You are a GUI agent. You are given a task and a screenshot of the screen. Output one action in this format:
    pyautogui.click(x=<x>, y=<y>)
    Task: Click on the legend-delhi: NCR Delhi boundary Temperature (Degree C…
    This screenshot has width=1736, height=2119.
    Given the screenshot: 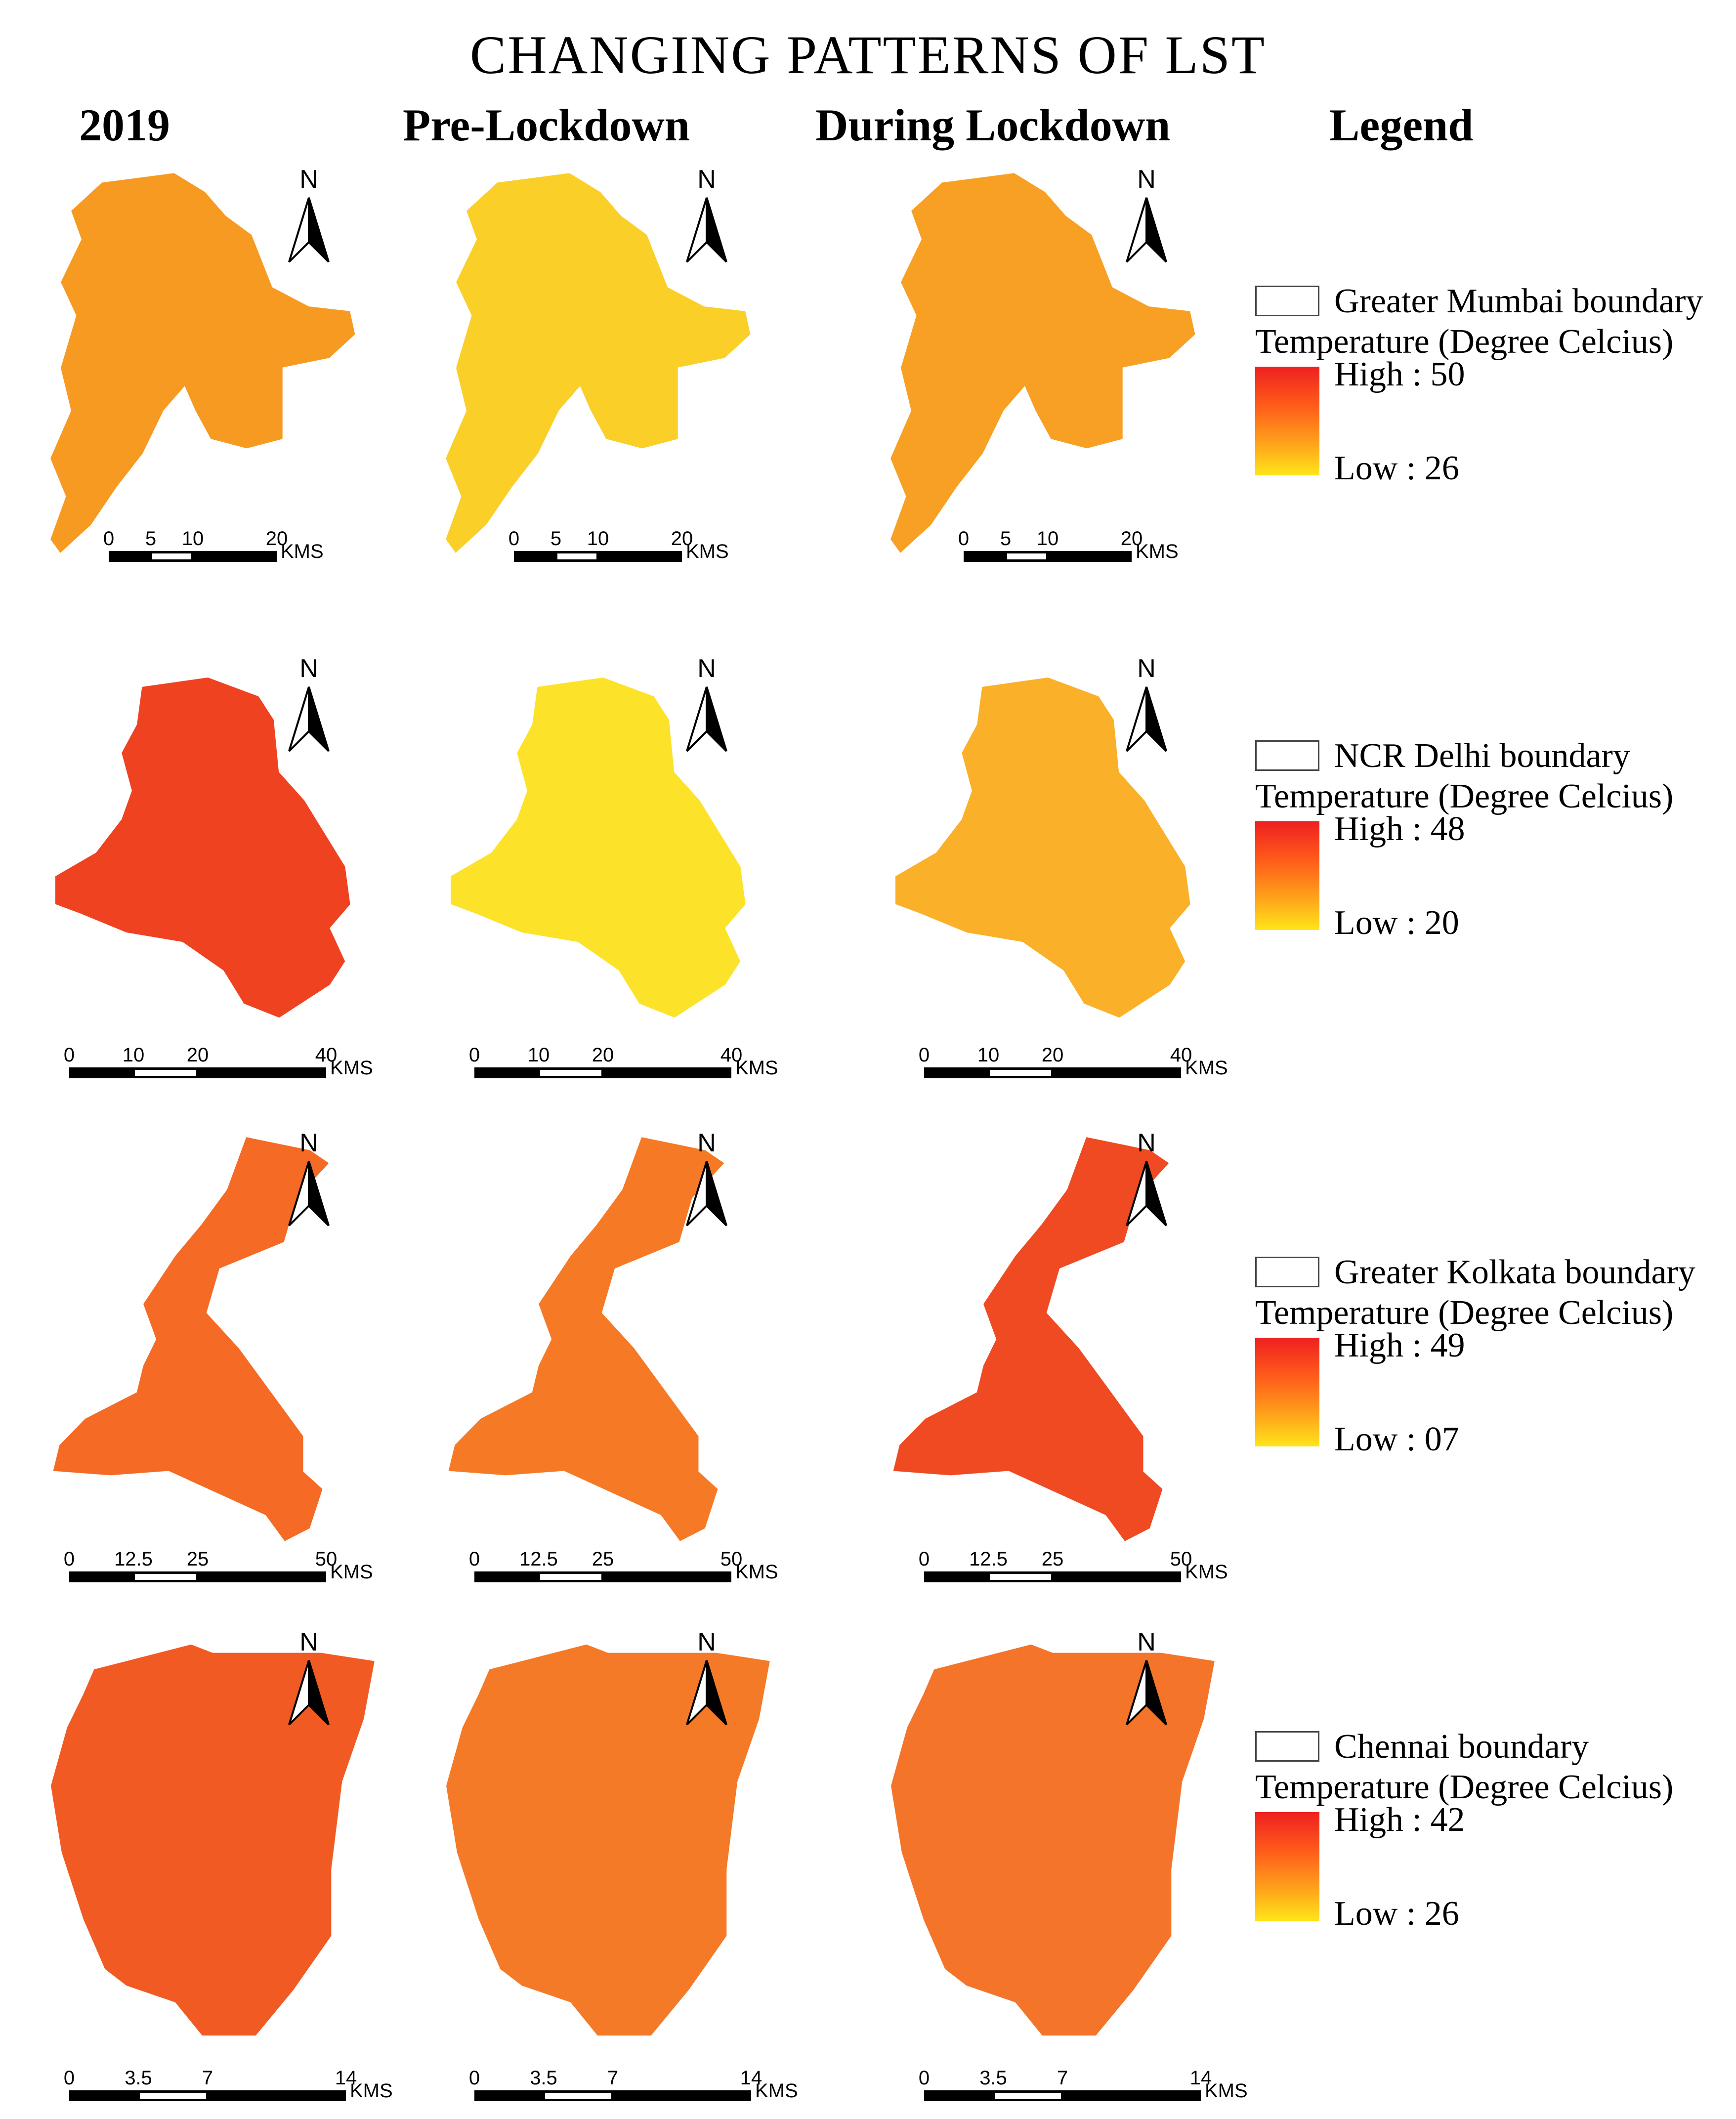 What is the action you would take?
    pyautogui.click(x=1492, y=839)
    